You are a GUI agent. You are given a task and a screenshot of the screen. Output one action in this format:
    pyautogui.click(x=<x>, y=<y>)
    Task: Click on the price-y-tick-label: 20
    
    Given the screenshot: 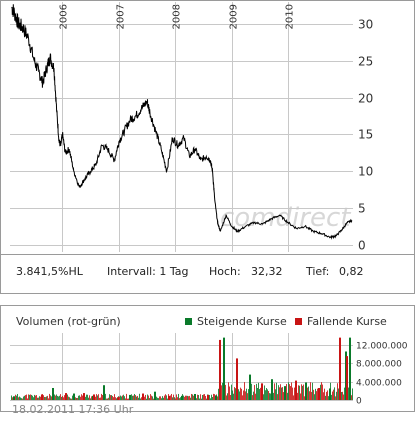 What is the action you would take?
    pyautogui.click(x=365, y=99)
    